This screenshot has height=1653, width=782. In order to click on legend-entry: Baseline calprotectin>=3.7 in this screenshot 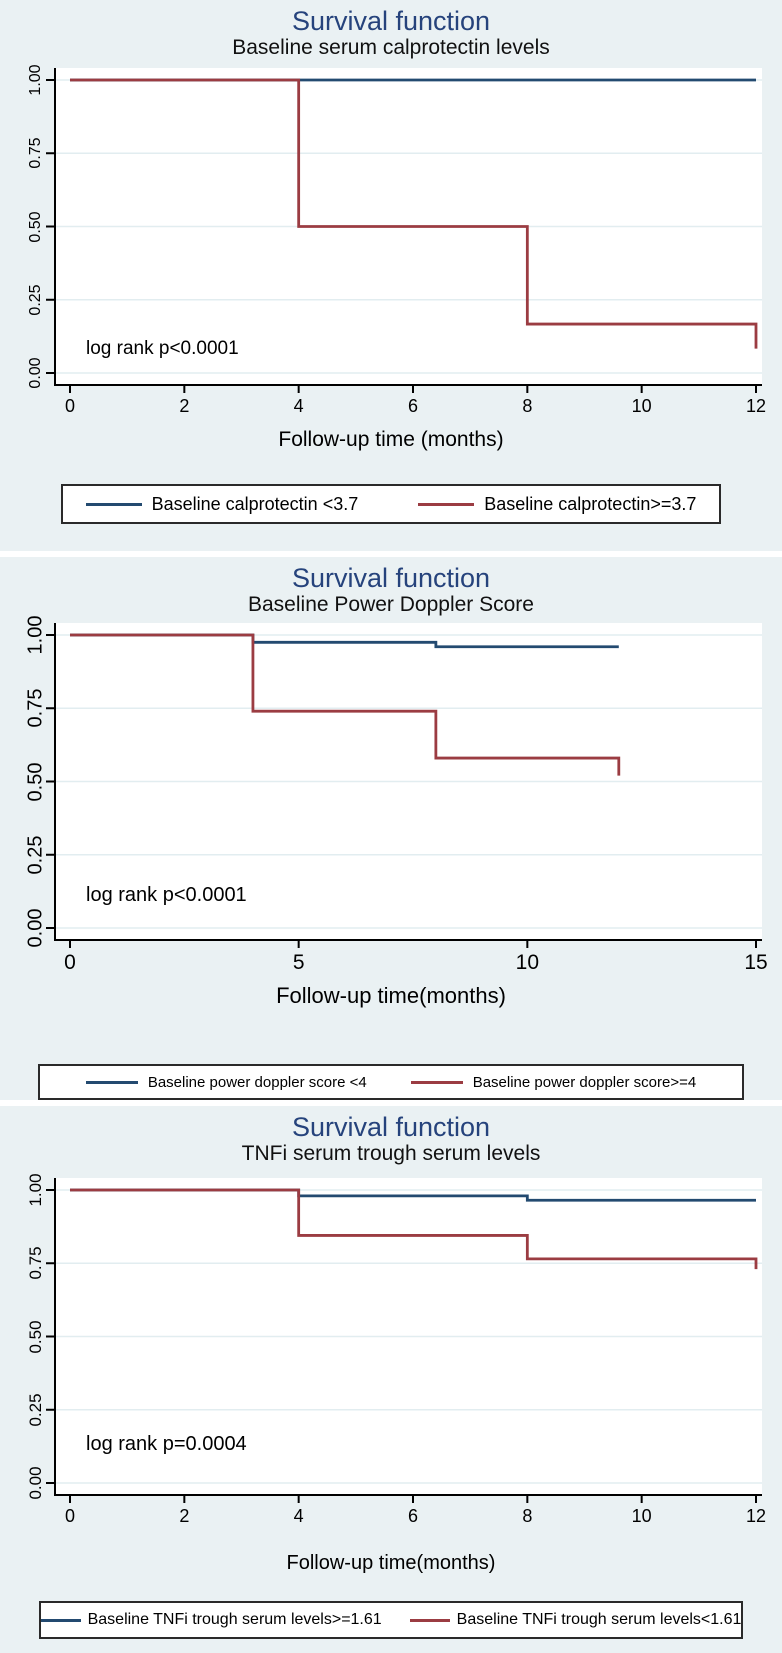, I will do `click(557, 504)`.